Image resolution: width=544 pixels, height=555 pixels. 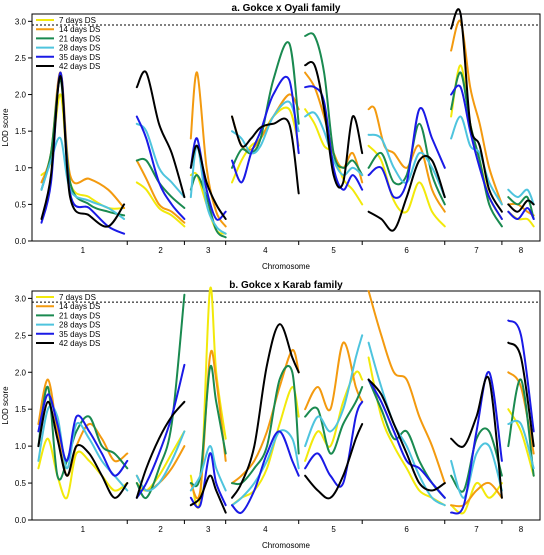 What do you see at coordinates (286, 285) in the screenshot?
I see `chart-title: b. Gokce x Karab family` at bounding box center [286, 285].